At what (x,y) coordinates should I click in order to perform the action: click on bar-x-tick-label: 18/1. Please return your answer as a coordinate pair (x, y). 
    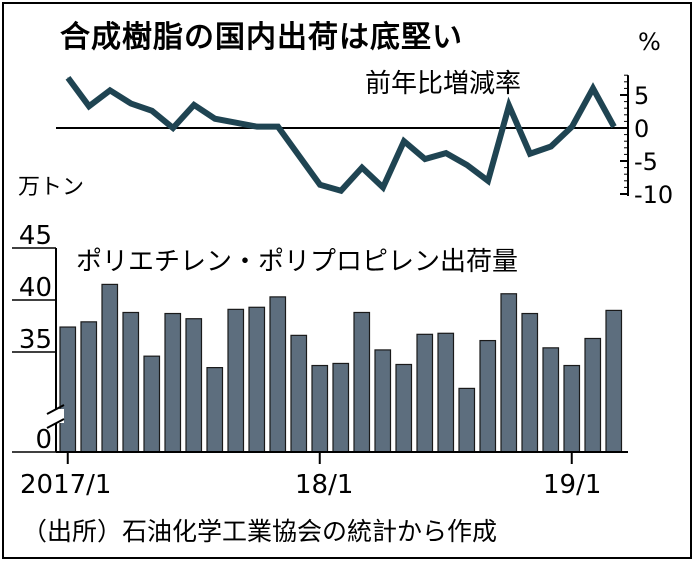
    Looking at the image, I should click on (324, 485).